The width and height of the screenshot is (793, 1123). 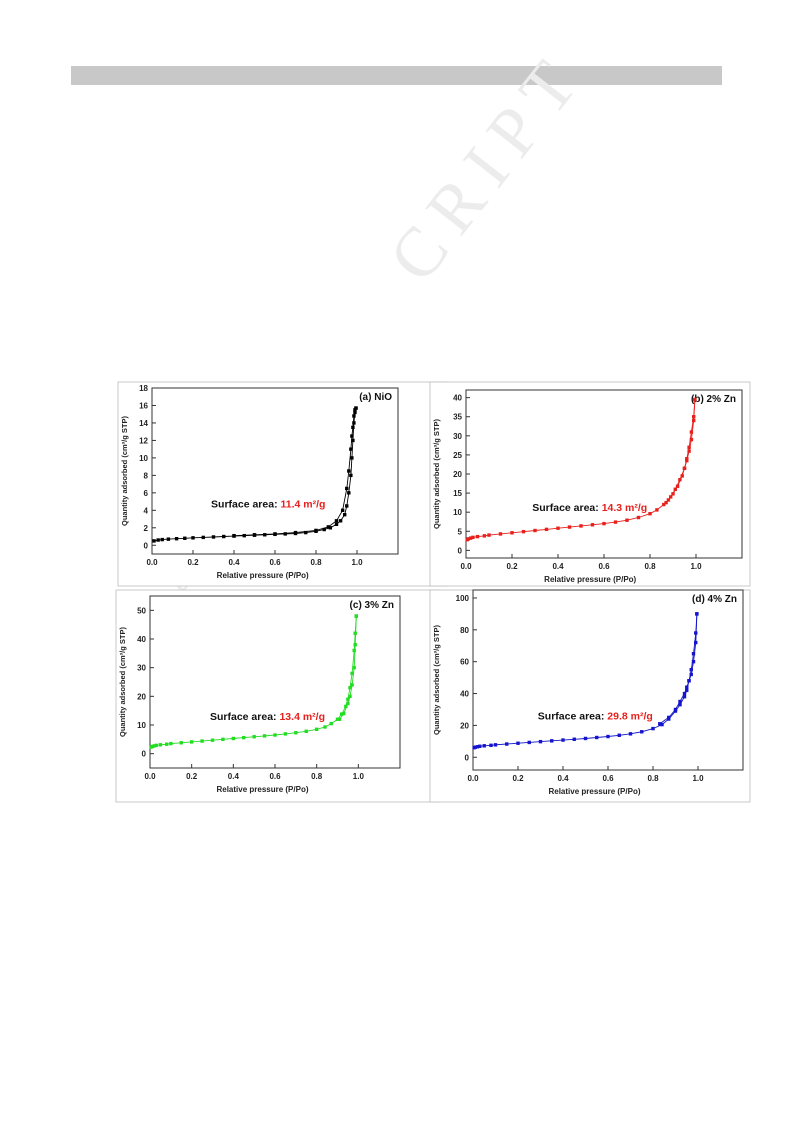 I want to click on chart3-panel-label: (c) 3% Zn, so click(x=372, y=605).